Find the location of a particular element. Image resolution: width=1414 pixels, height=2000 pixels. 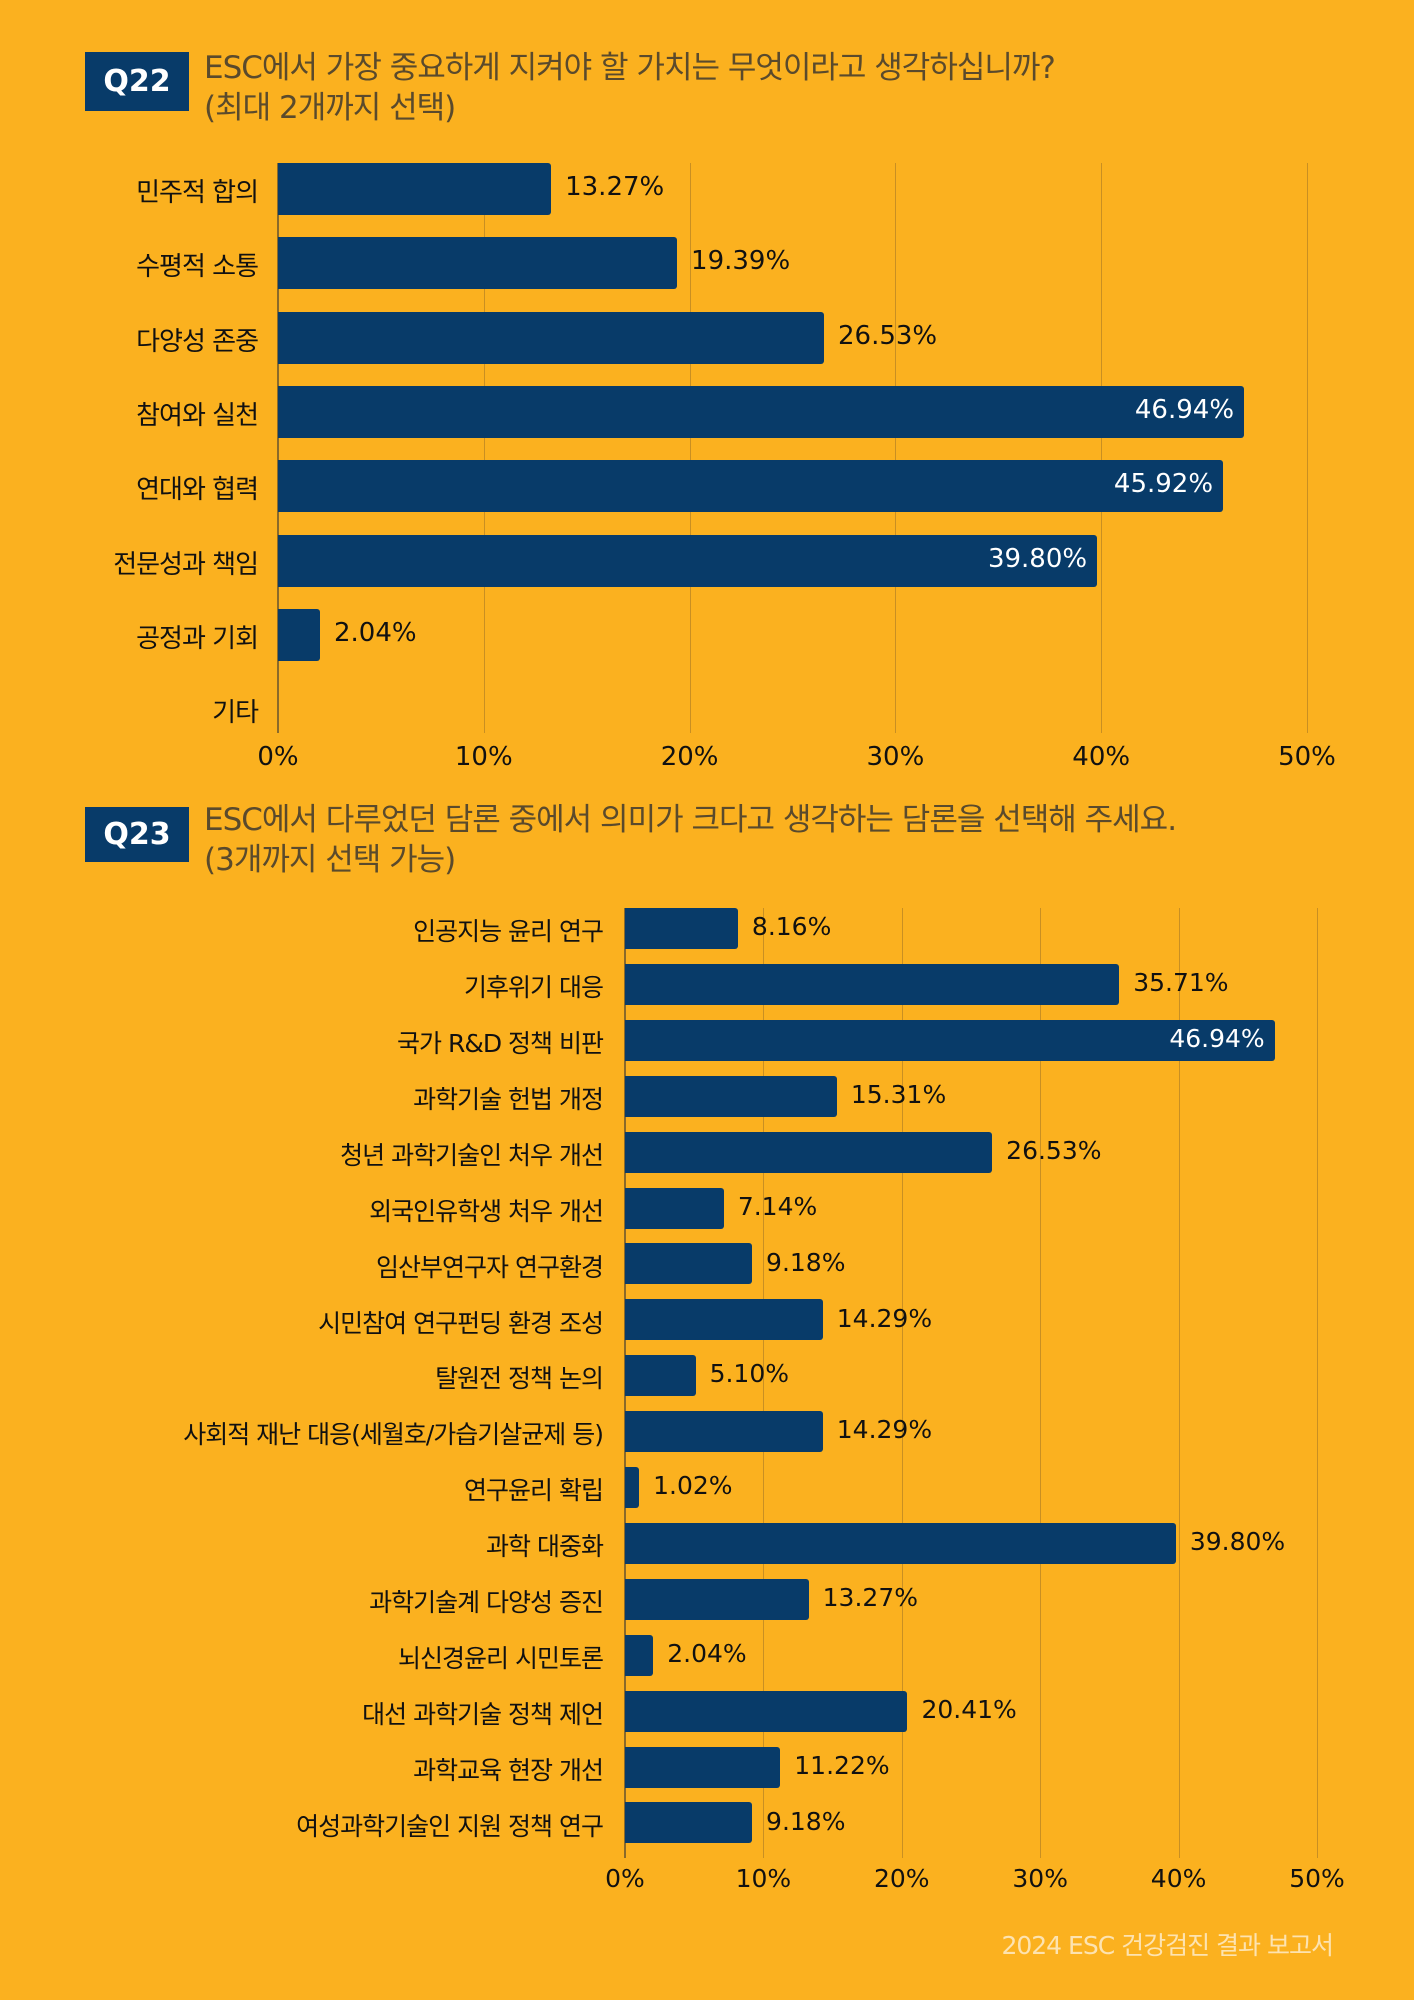

category-label: 임산부연구자 연구환경 is located at coordinates (490, 1267).